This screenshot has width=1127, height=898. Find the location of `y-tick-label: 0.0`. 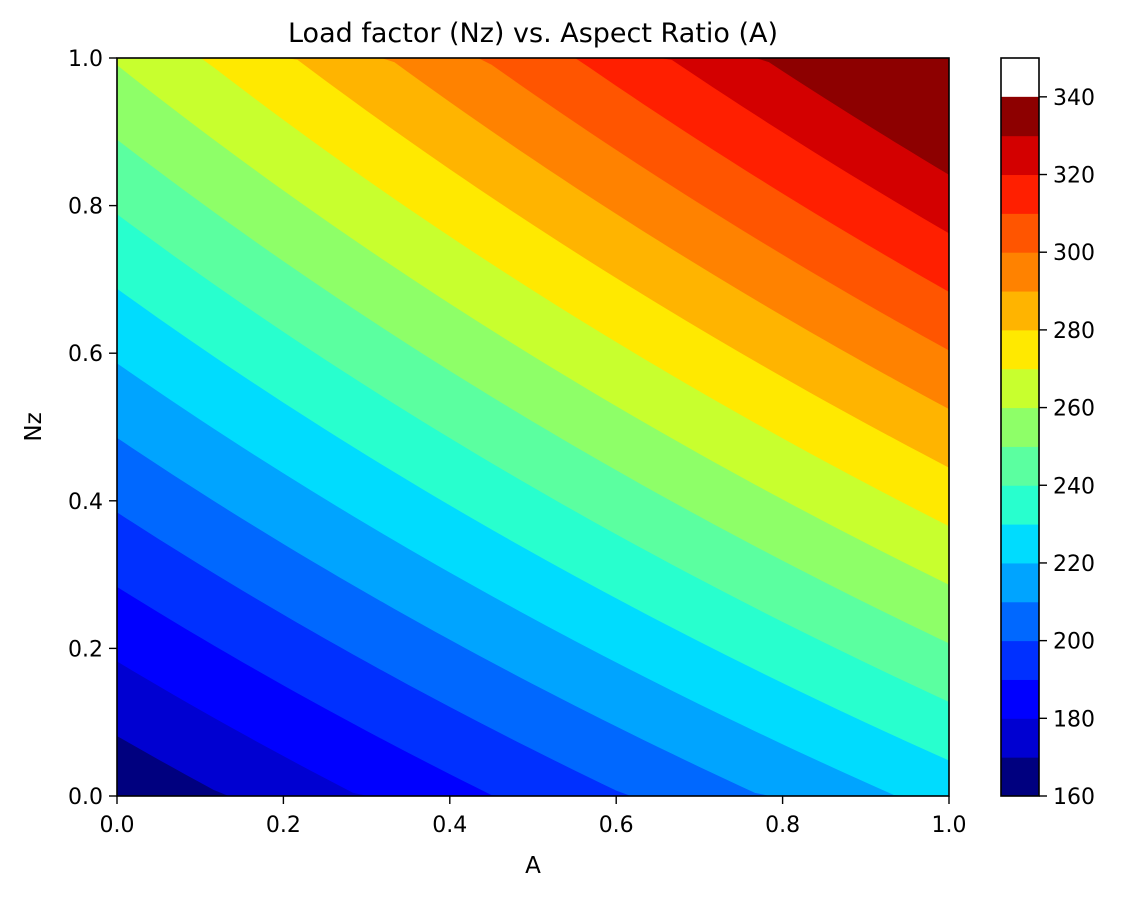

y-tick-label: 0.0 is located at coordinates (85, 797).